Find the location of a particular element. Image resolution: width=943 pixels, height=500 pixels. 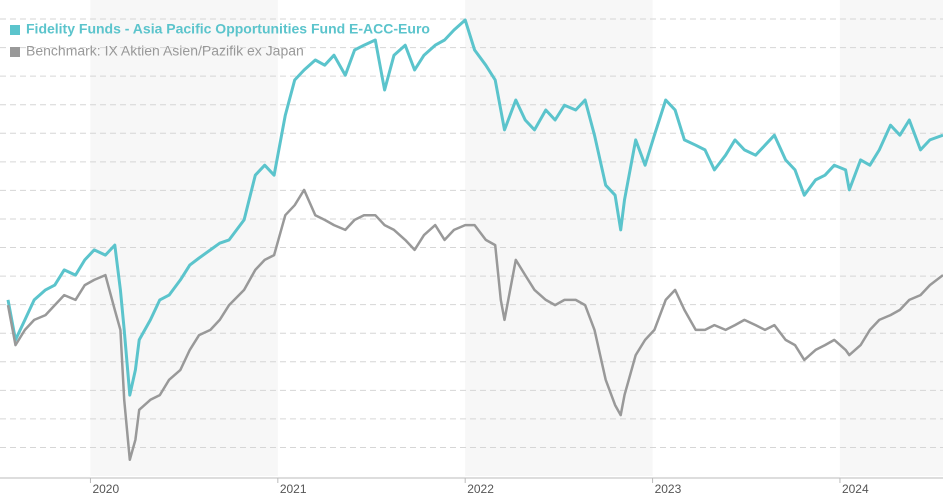

x-tick-label: 2024 is located at coordinates (855, 489).